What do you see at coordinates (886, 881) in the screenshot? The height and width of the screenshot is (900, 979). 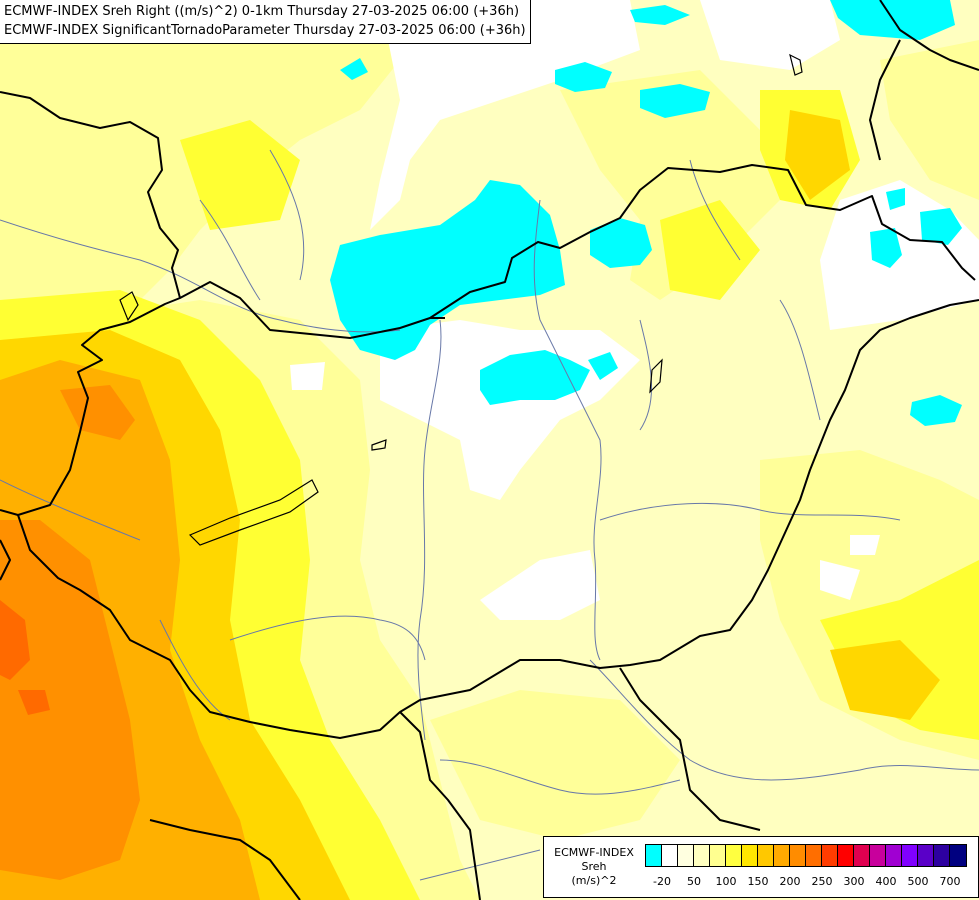 I see `legend-tick-label: 400` at bounding box center [886, 881].